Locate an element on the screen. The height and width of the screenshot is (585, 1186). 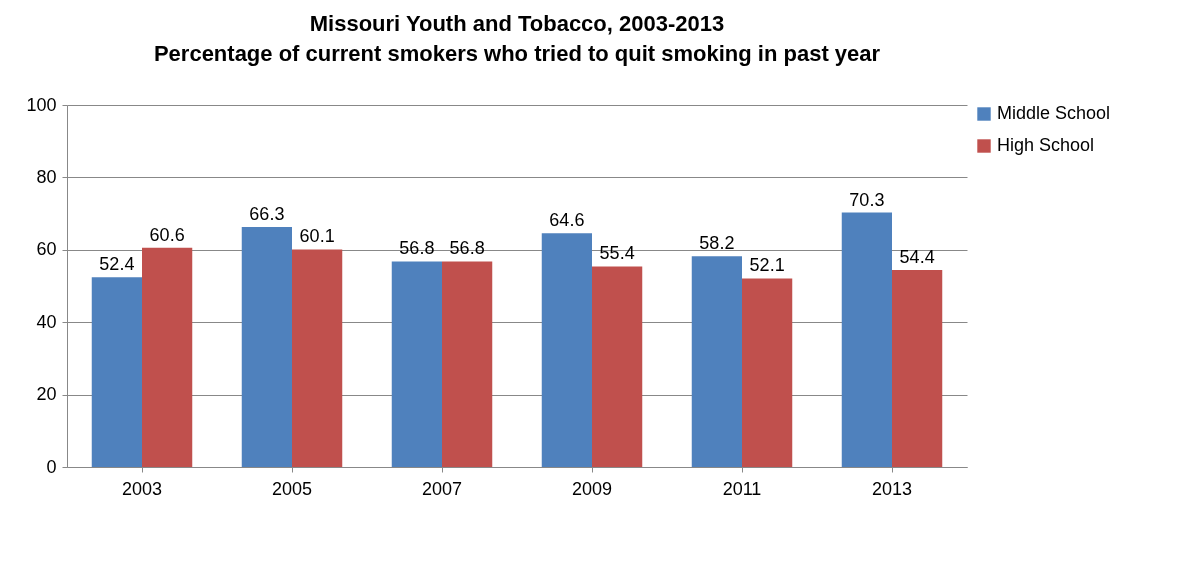
y-tick-label: 40 is located at coordinates (46, 321).